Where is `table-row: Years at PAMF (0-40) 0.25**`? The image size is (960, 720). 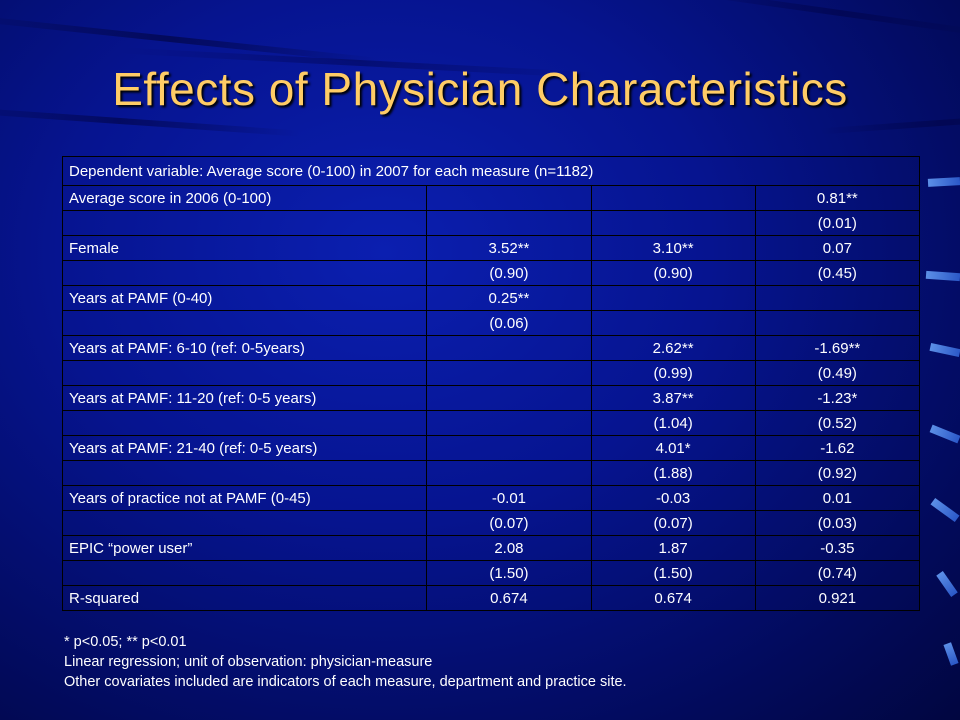 table-row: Years at PAMF (0-40) 0.25** is located at coordinates (491, 298).